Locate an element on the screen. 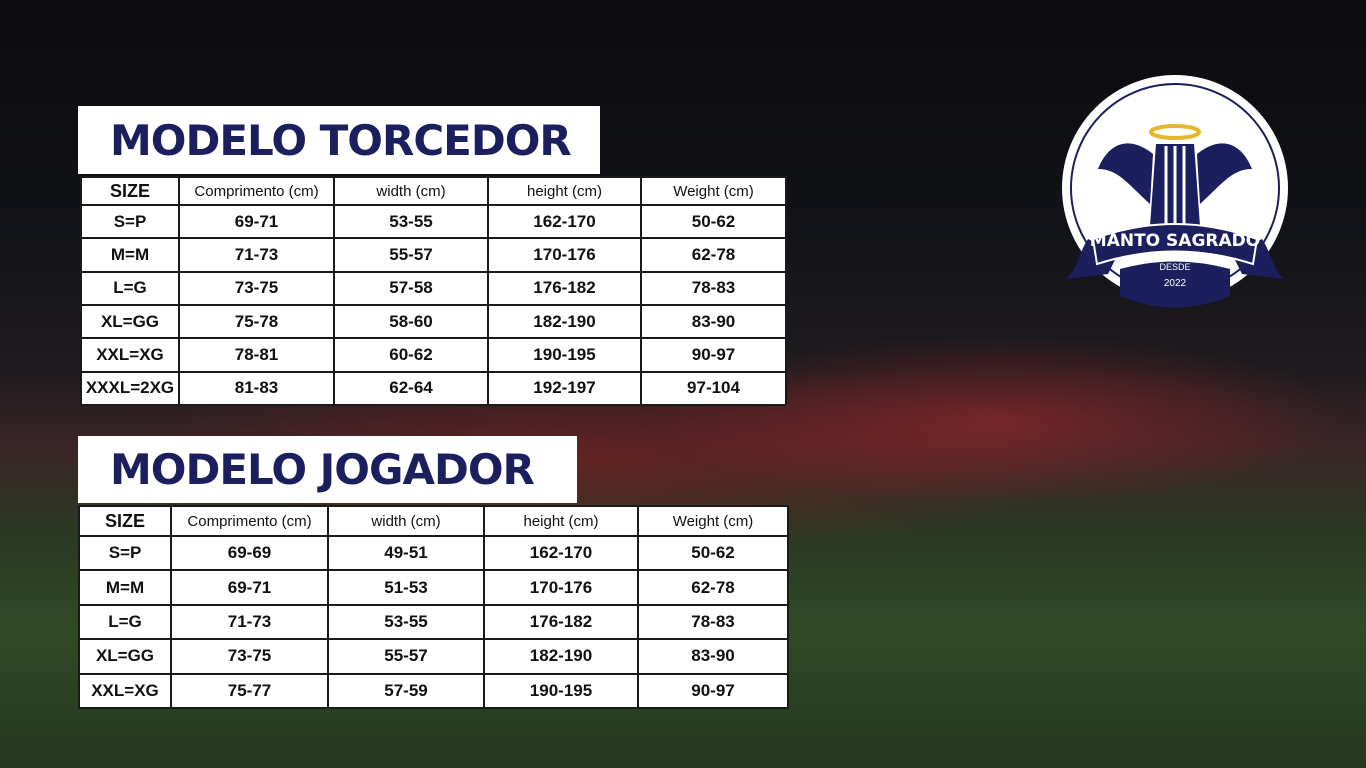 This screenshot has width=1366, height=768. table-cell: 75-77 is located at coordinates (249, 691).